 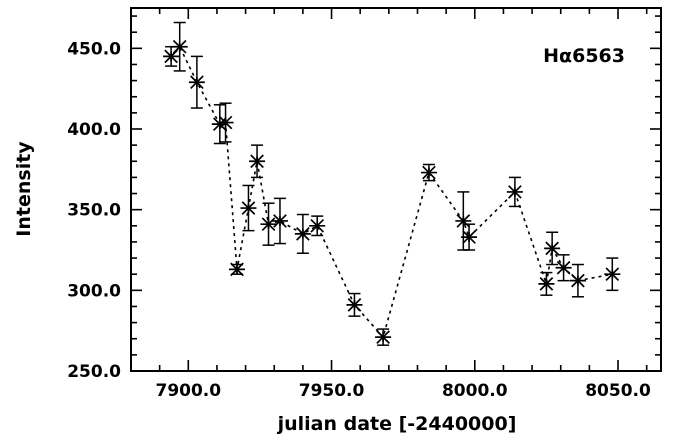 I want to click on x-tick-label: 8000.0, so click(x=475, y=391).